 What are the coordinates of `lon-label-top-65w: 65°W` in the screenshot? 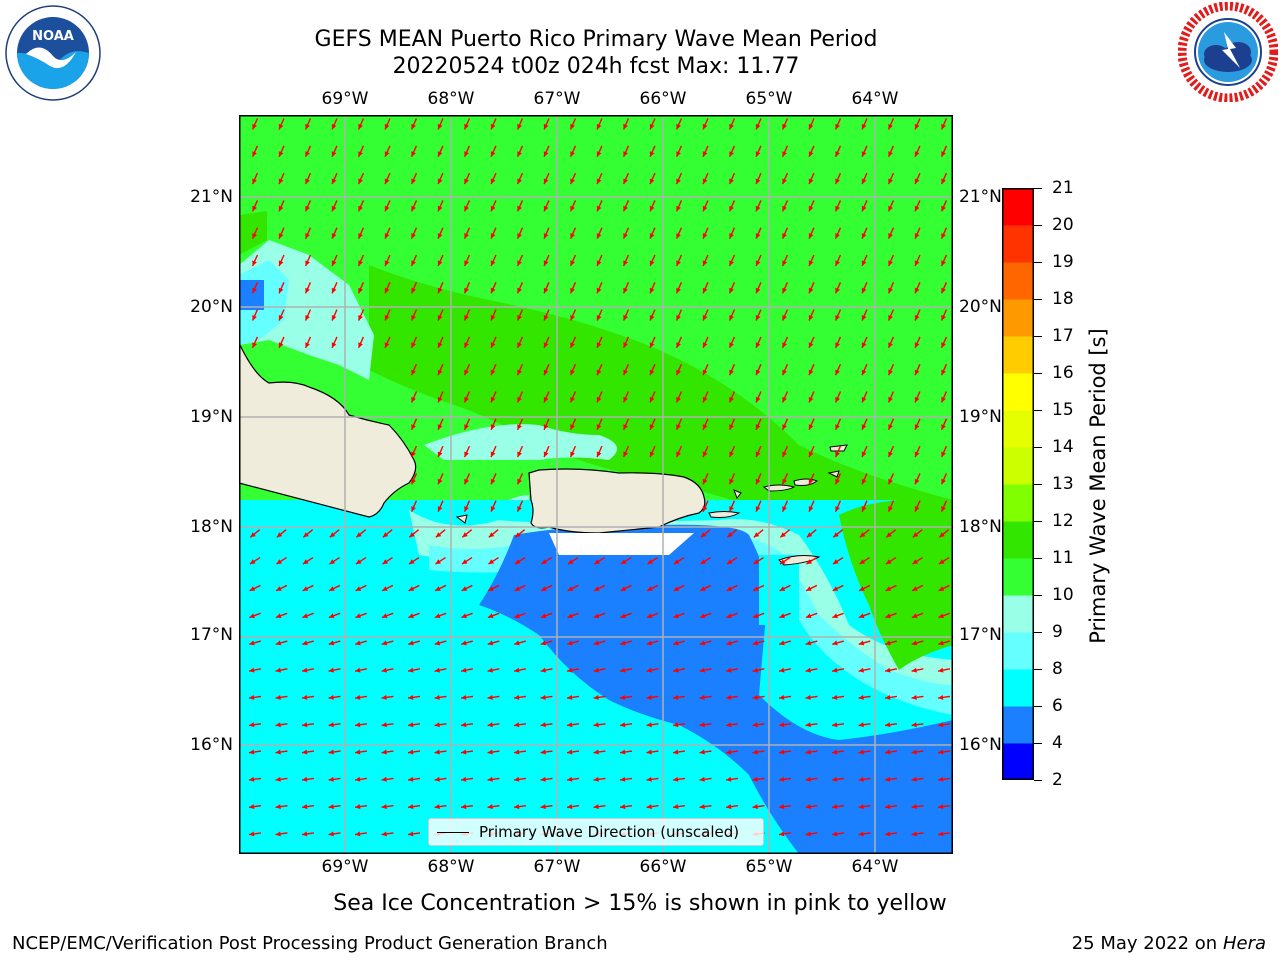 It's located at (769, 99).